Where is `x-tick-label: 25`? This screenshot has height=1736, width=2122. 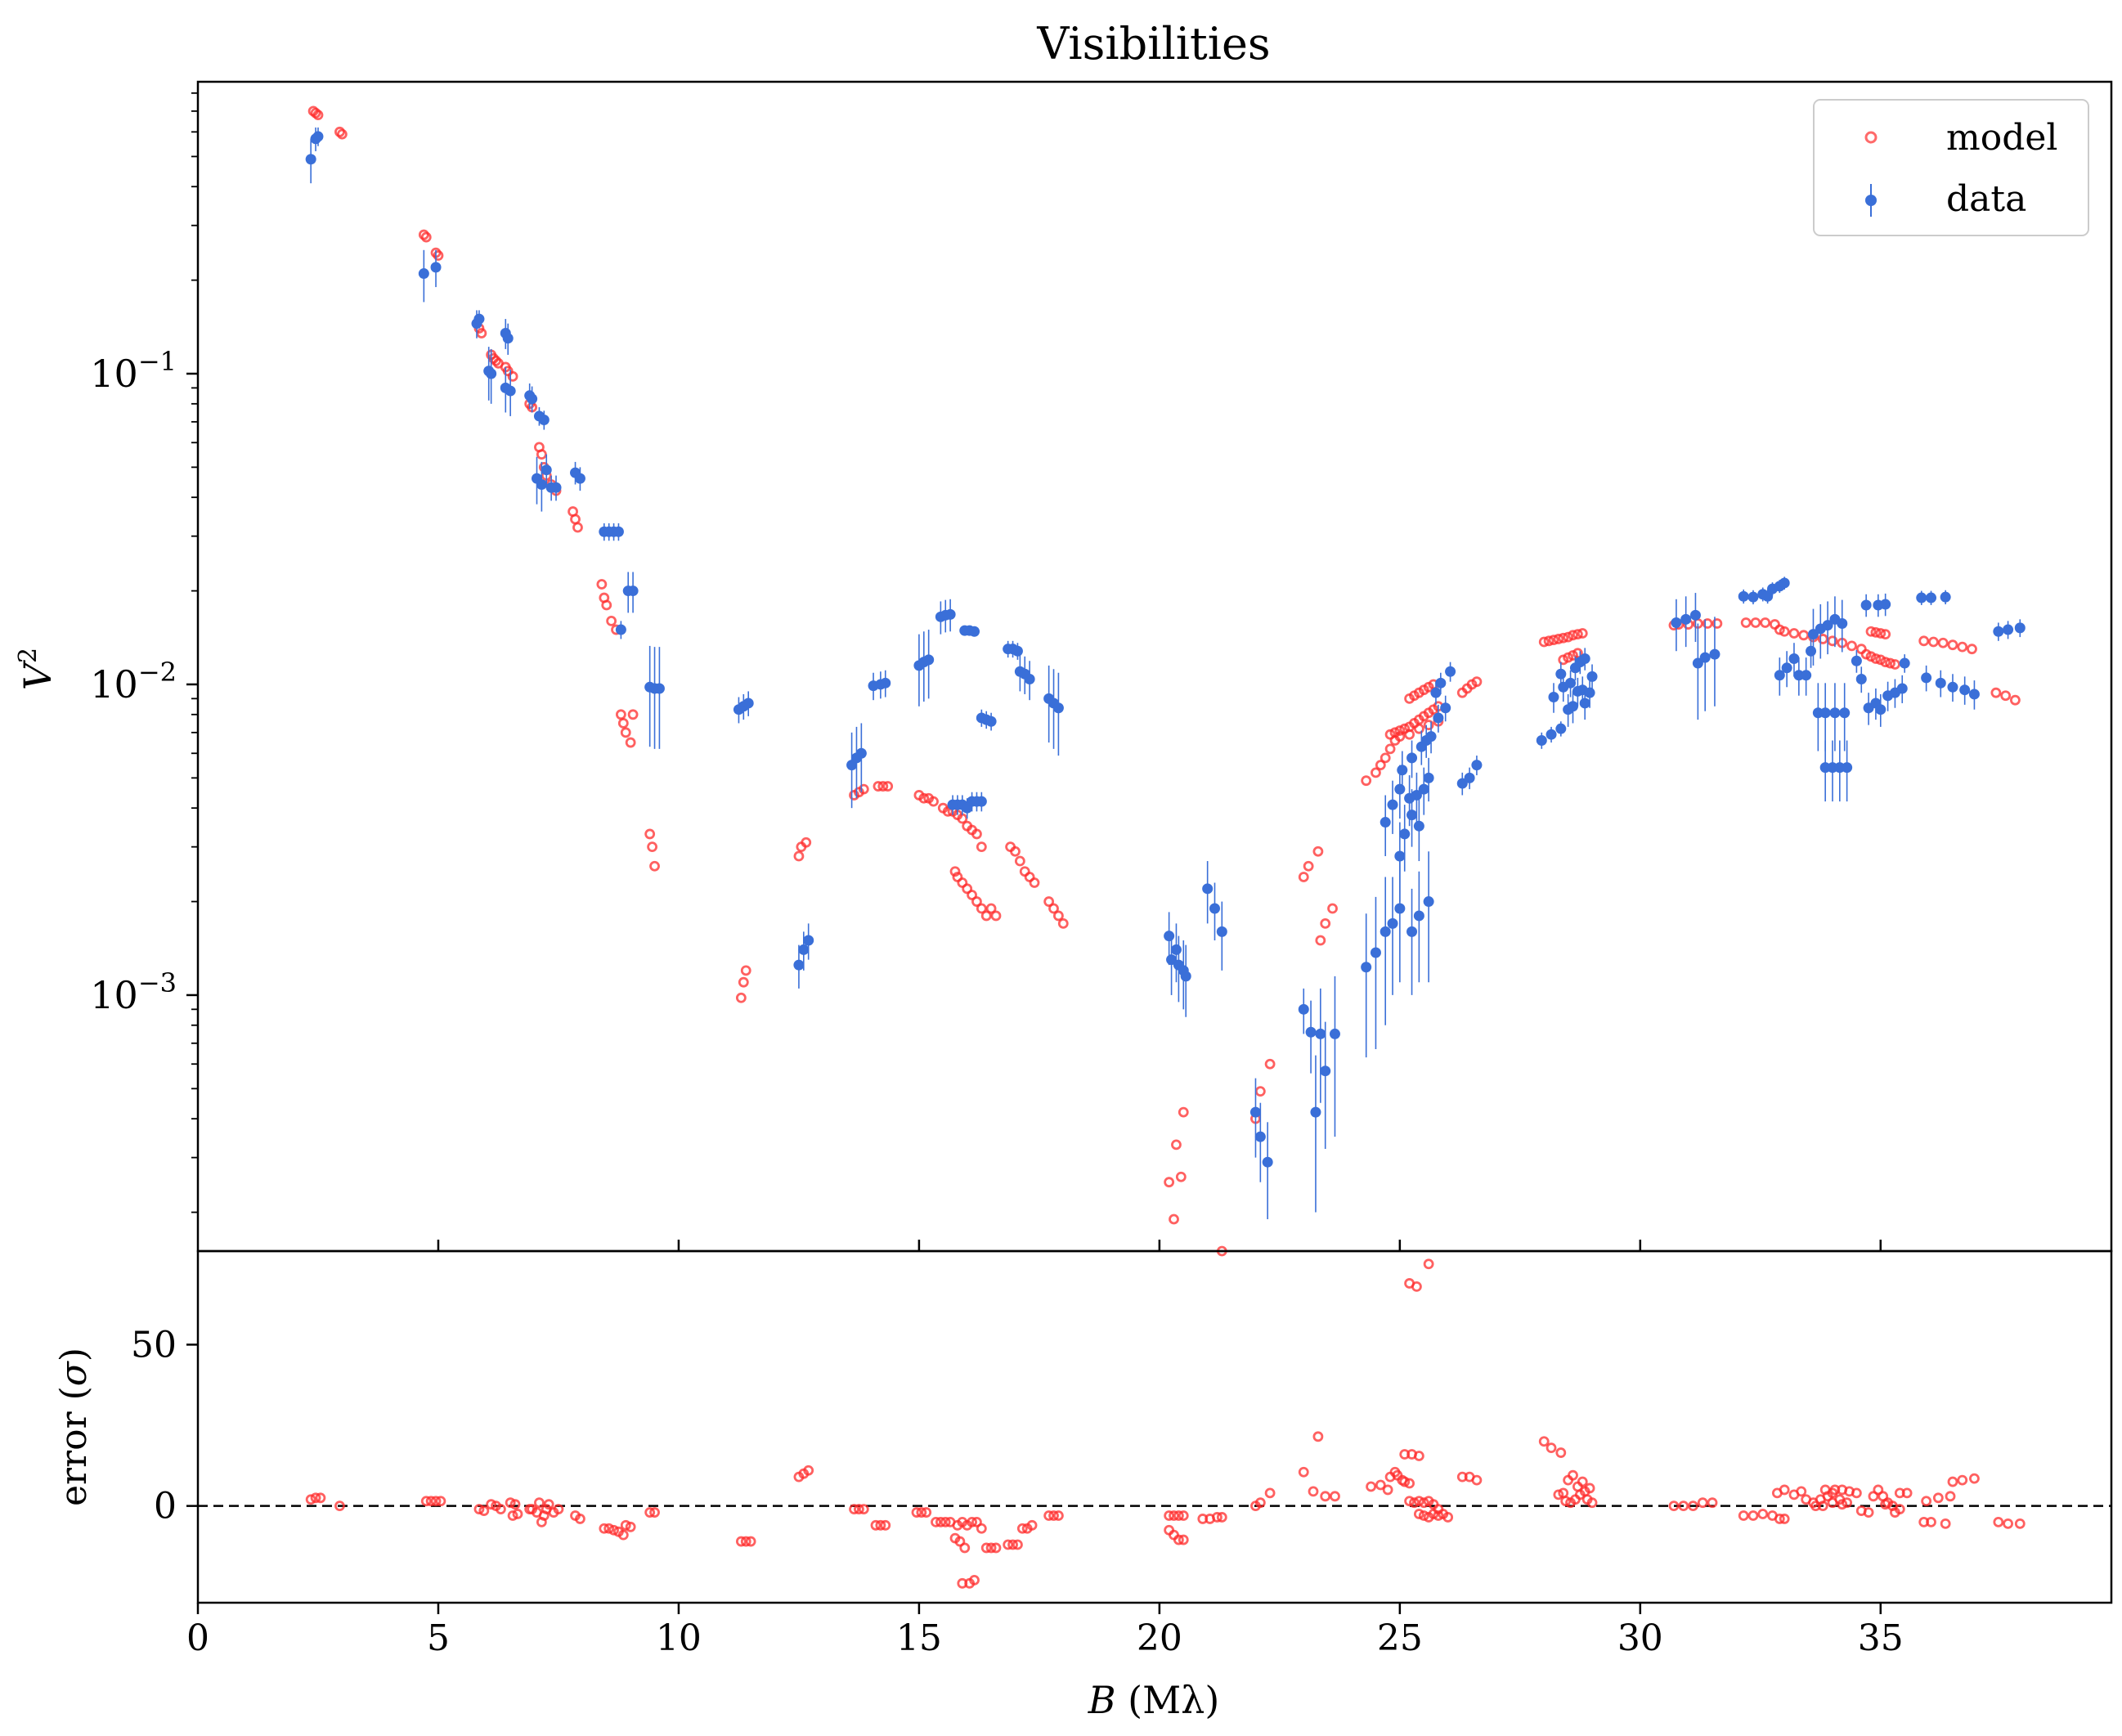
x-tick-label: 25 is located at coordinates (1400, 1638).